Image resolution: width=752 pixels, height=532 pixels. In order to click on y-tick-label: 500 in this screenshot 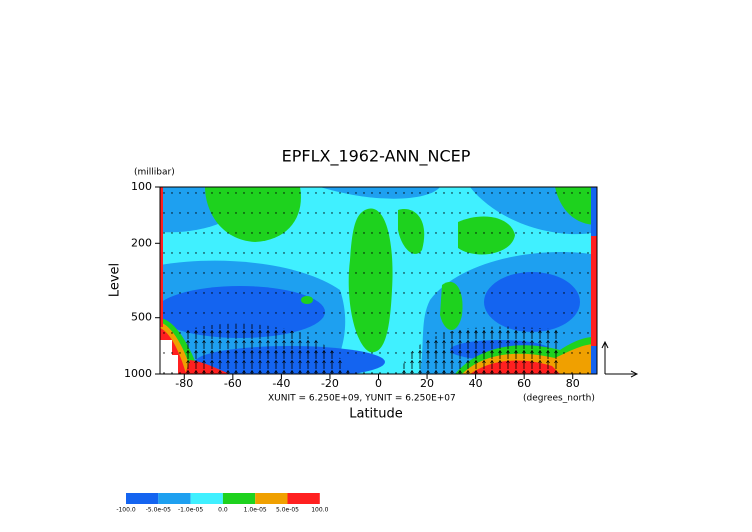, I will do `click(141, 317)`.